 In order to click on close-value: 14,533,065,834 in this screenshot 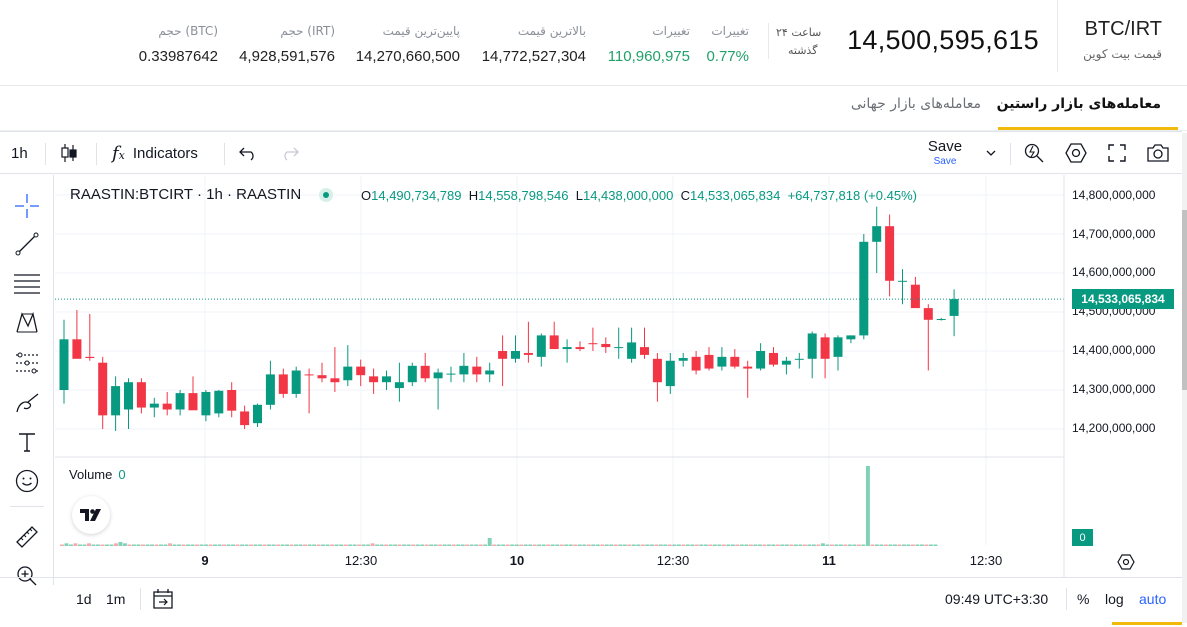, I will do `click(735, 195)`.